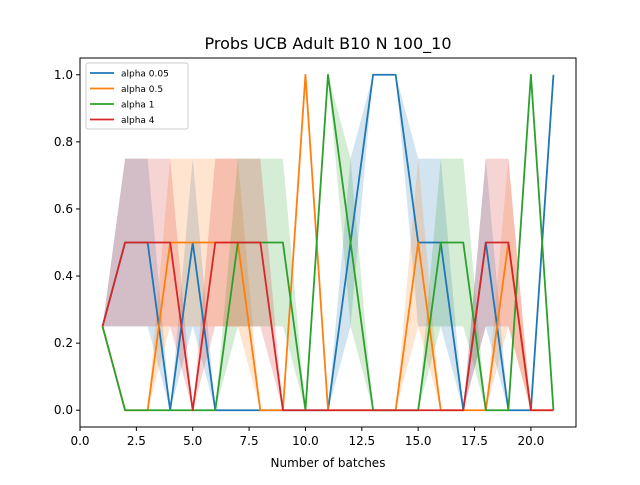 The image size is (640, 485). Describe the element at coordinates (79, 441) in the screenshot. I see `x-tick-label: 0.0` at that location.